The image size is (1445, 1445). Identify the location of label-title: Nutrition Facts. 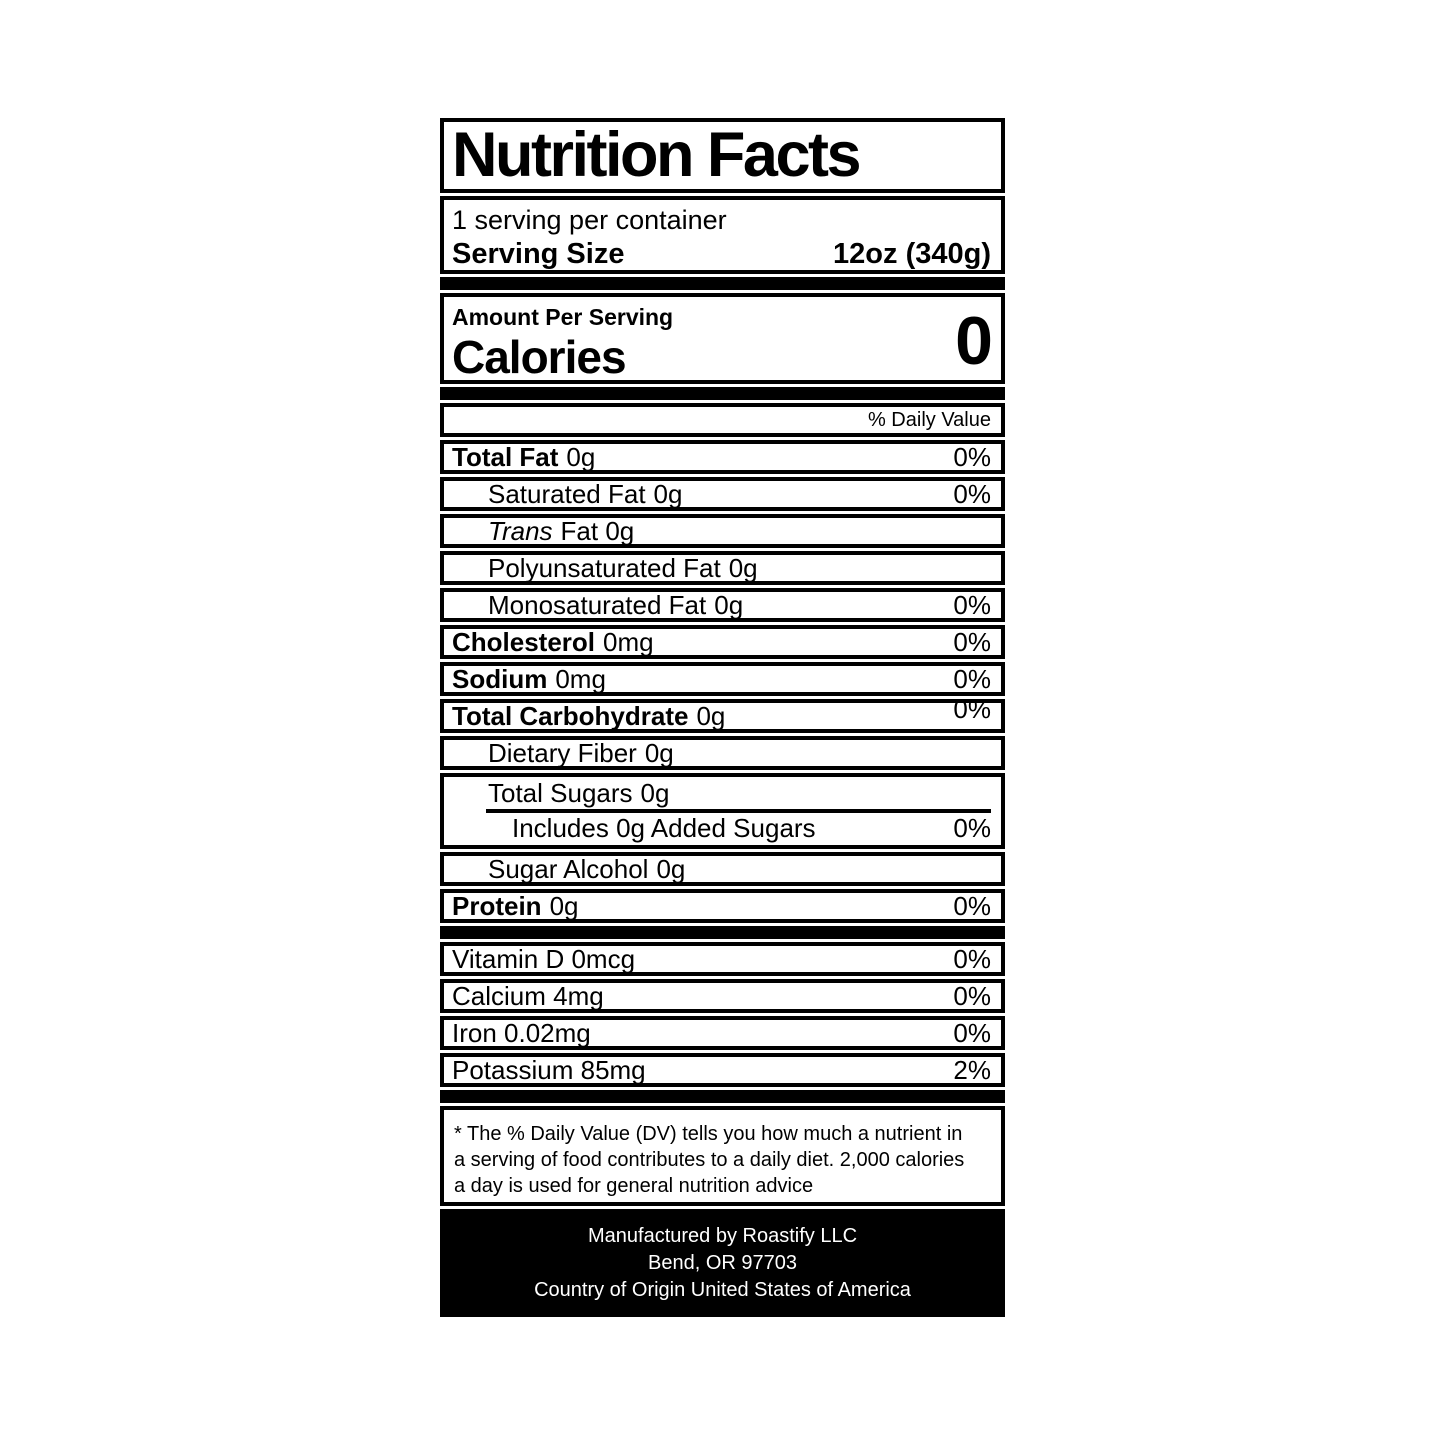
(657, 155).